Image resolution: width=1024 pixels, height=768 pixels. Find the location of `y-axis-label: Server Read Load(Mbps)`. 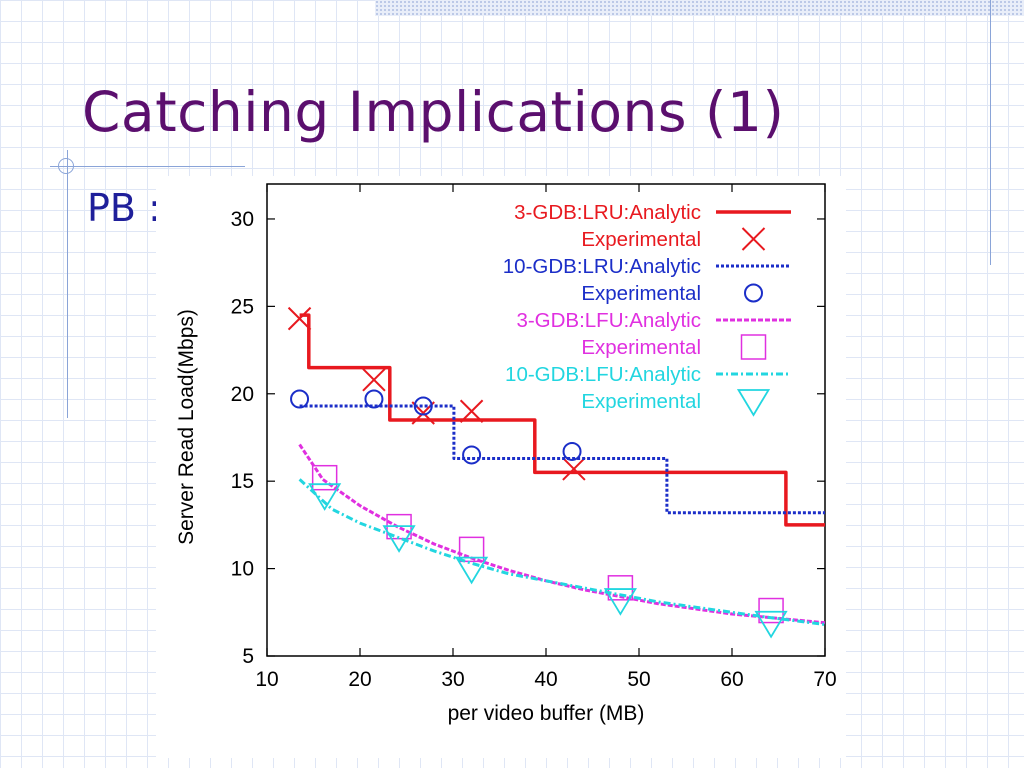

y-axis-label: Server Read Load(Mbps) is located at coordinates (186, 427).